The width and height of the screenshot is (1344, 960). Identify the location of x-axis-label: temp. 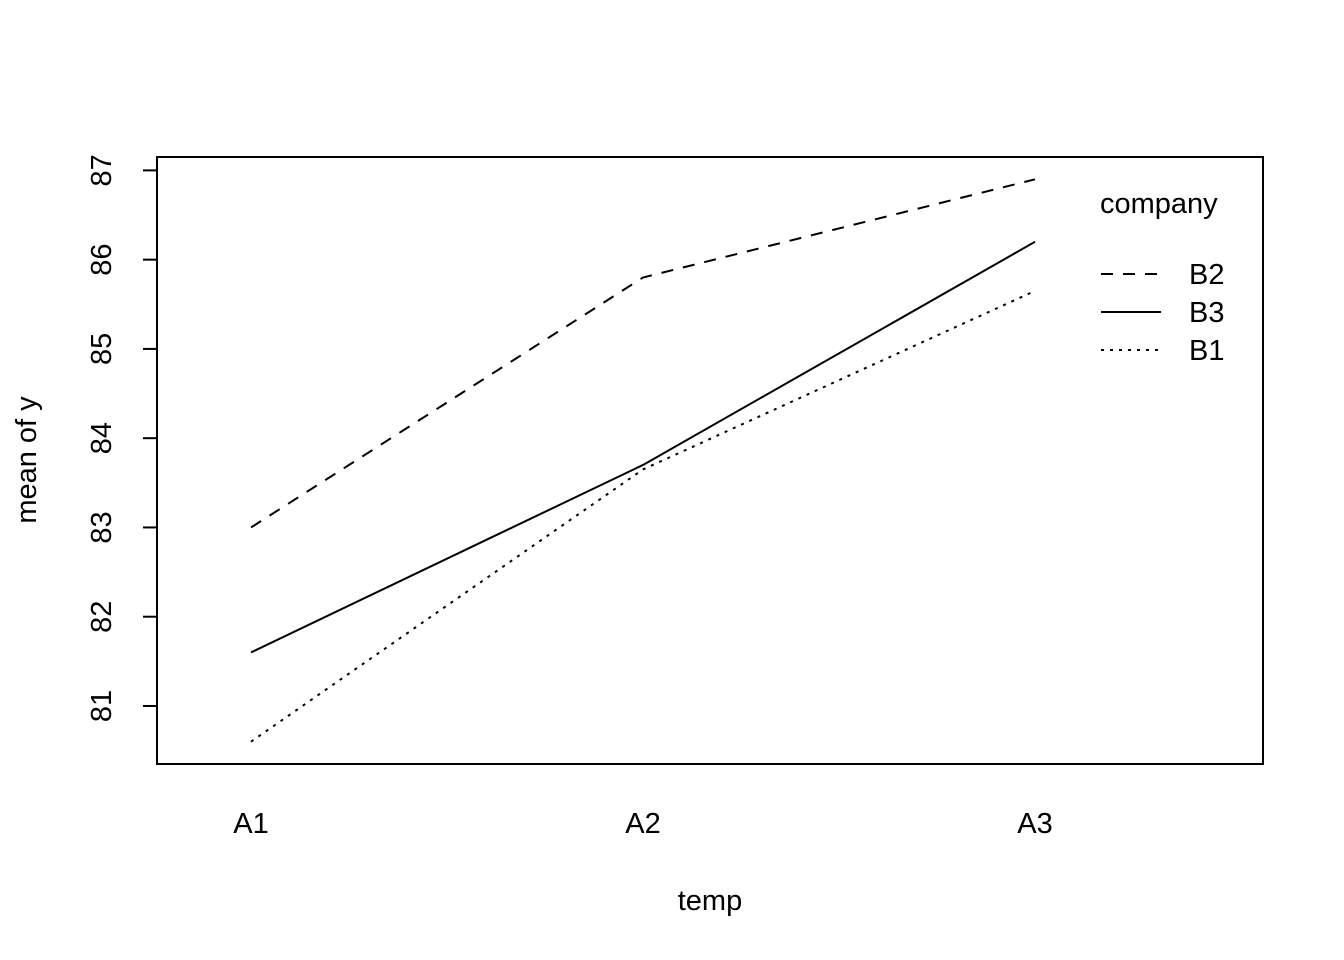
(710, 901).